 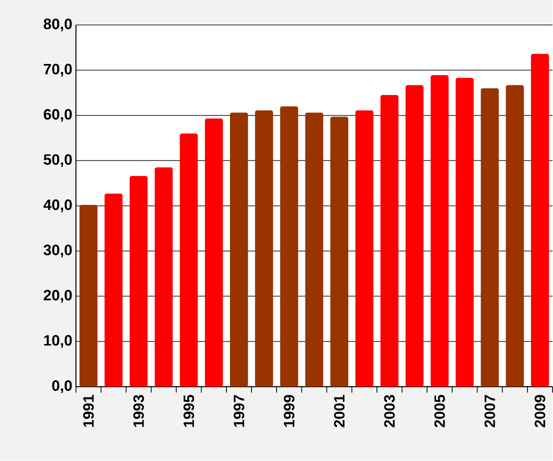 What do you see at coordinates (58, 161) in the screenshot?
I see `y-tick-label: 50,0` at bounding box center [58, 161].